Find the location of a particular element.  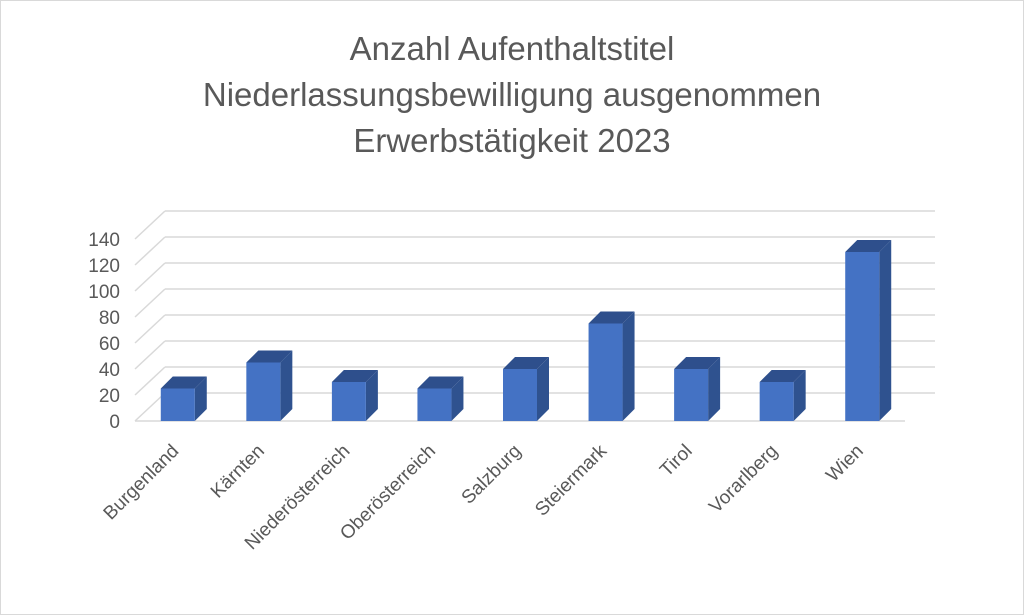

bar-wien is located at coordinates (868, 330).